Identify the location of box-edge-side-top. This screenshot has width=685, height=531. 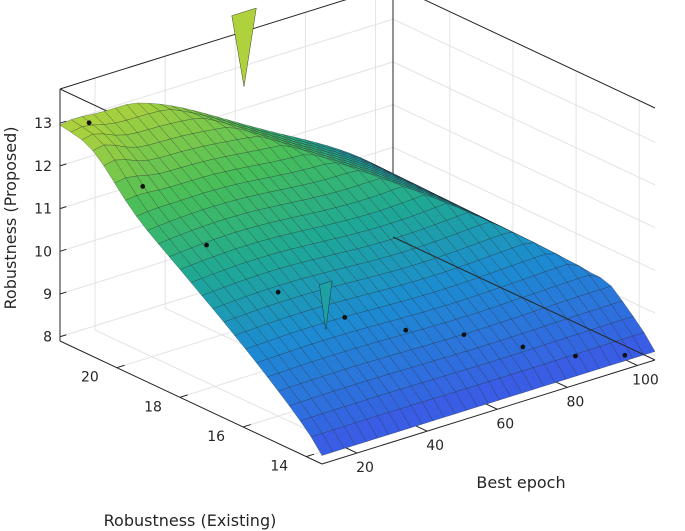
(539, 54).